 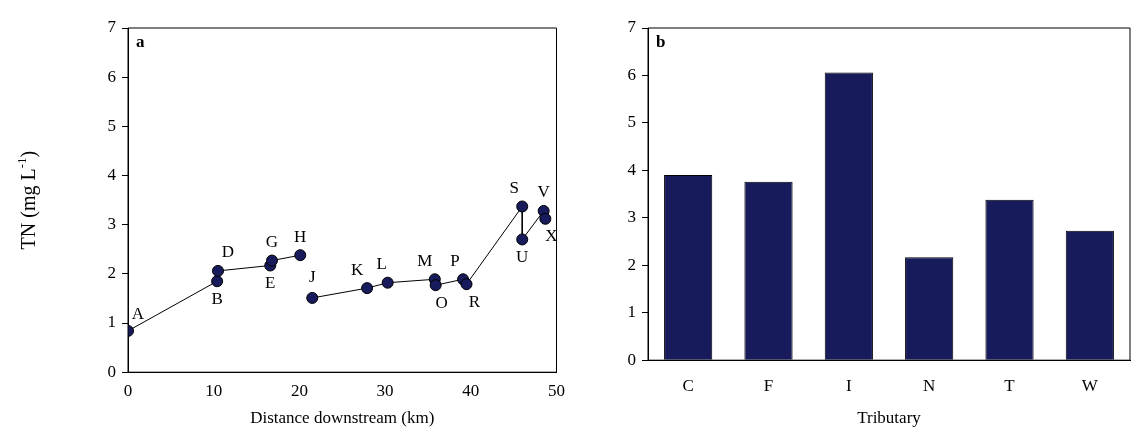 I want to click on x-axis-title: Distance downstream (km), so click(x=342, y=418).